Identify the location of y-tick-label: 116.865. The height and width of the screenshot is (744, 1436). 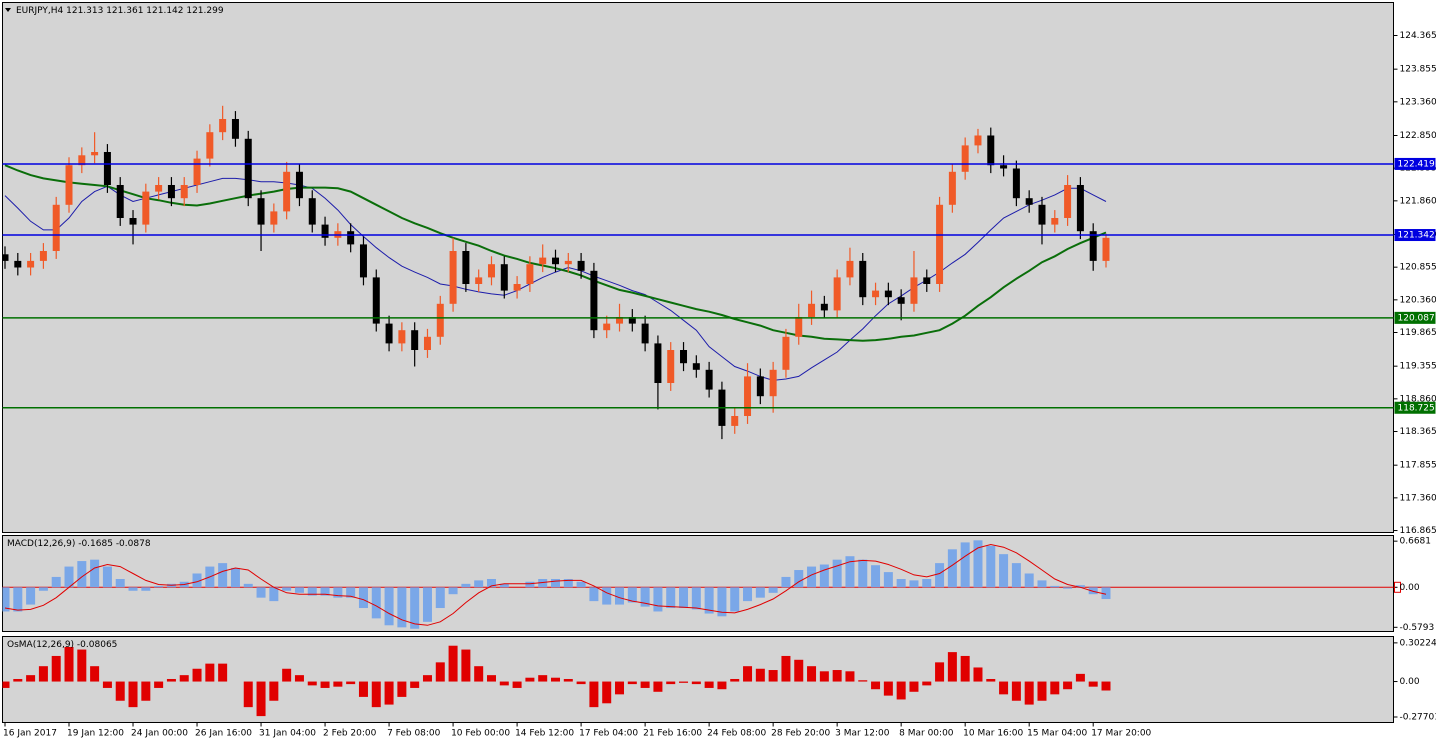
(1418, 531).